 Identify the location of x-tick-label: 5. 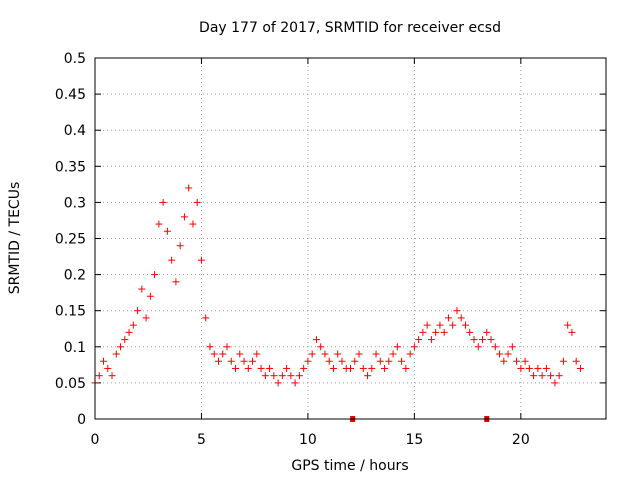
(201, 440).